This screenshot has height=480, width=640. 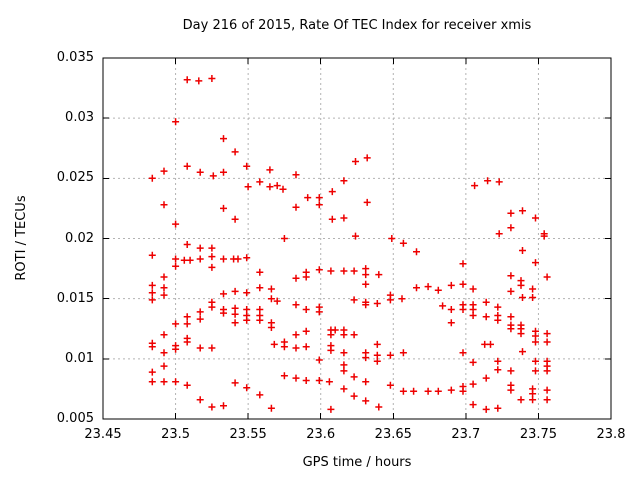 What do you see at coordinates (75, 298) in the screenshot?
I see `y-tick-label: 0.015` at bounding box center [75, 298].